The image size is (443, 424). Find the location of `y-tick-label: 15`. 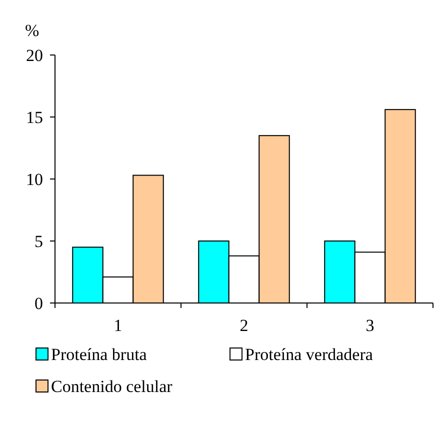

y-tick-label: 15 is located at coordinates (34, 117).